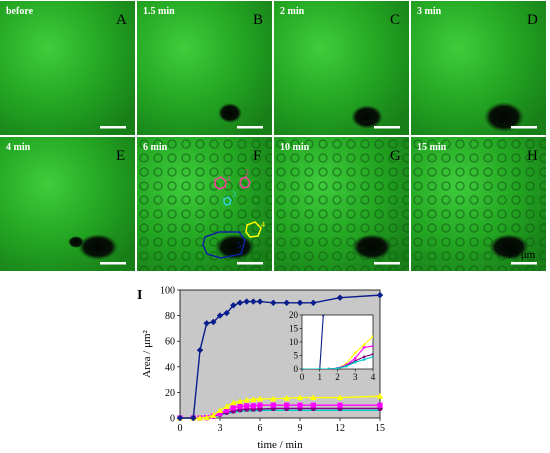 The width and height of the screenshot is (550, 453). I want to click on panel-a: before A, so click(67, 68).